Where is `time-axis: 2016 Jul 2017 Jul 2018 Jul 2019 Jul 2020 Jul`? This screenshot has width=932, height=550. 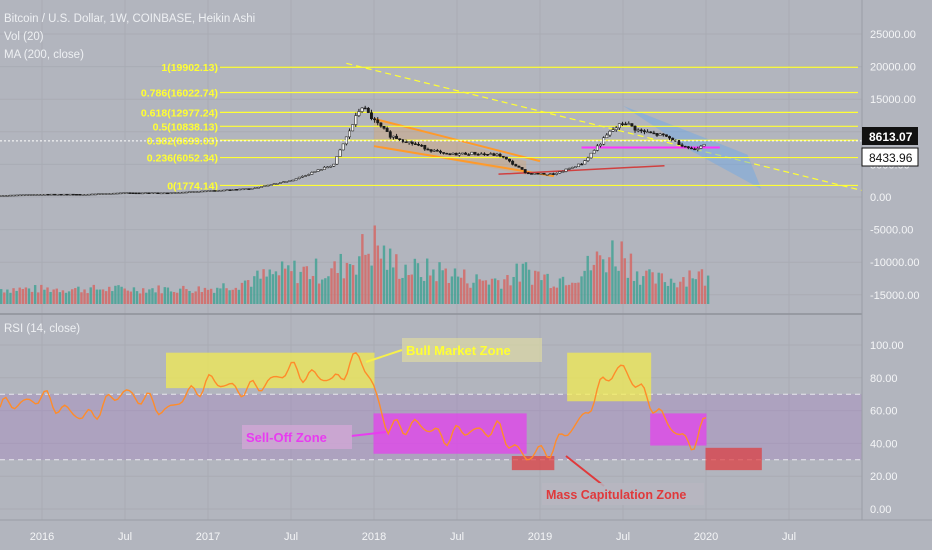 time-axis: 2016 Jul 2017 Jul 2018 Jul 2019 Jul 2020 Jul is located at coordinates (413, 537).